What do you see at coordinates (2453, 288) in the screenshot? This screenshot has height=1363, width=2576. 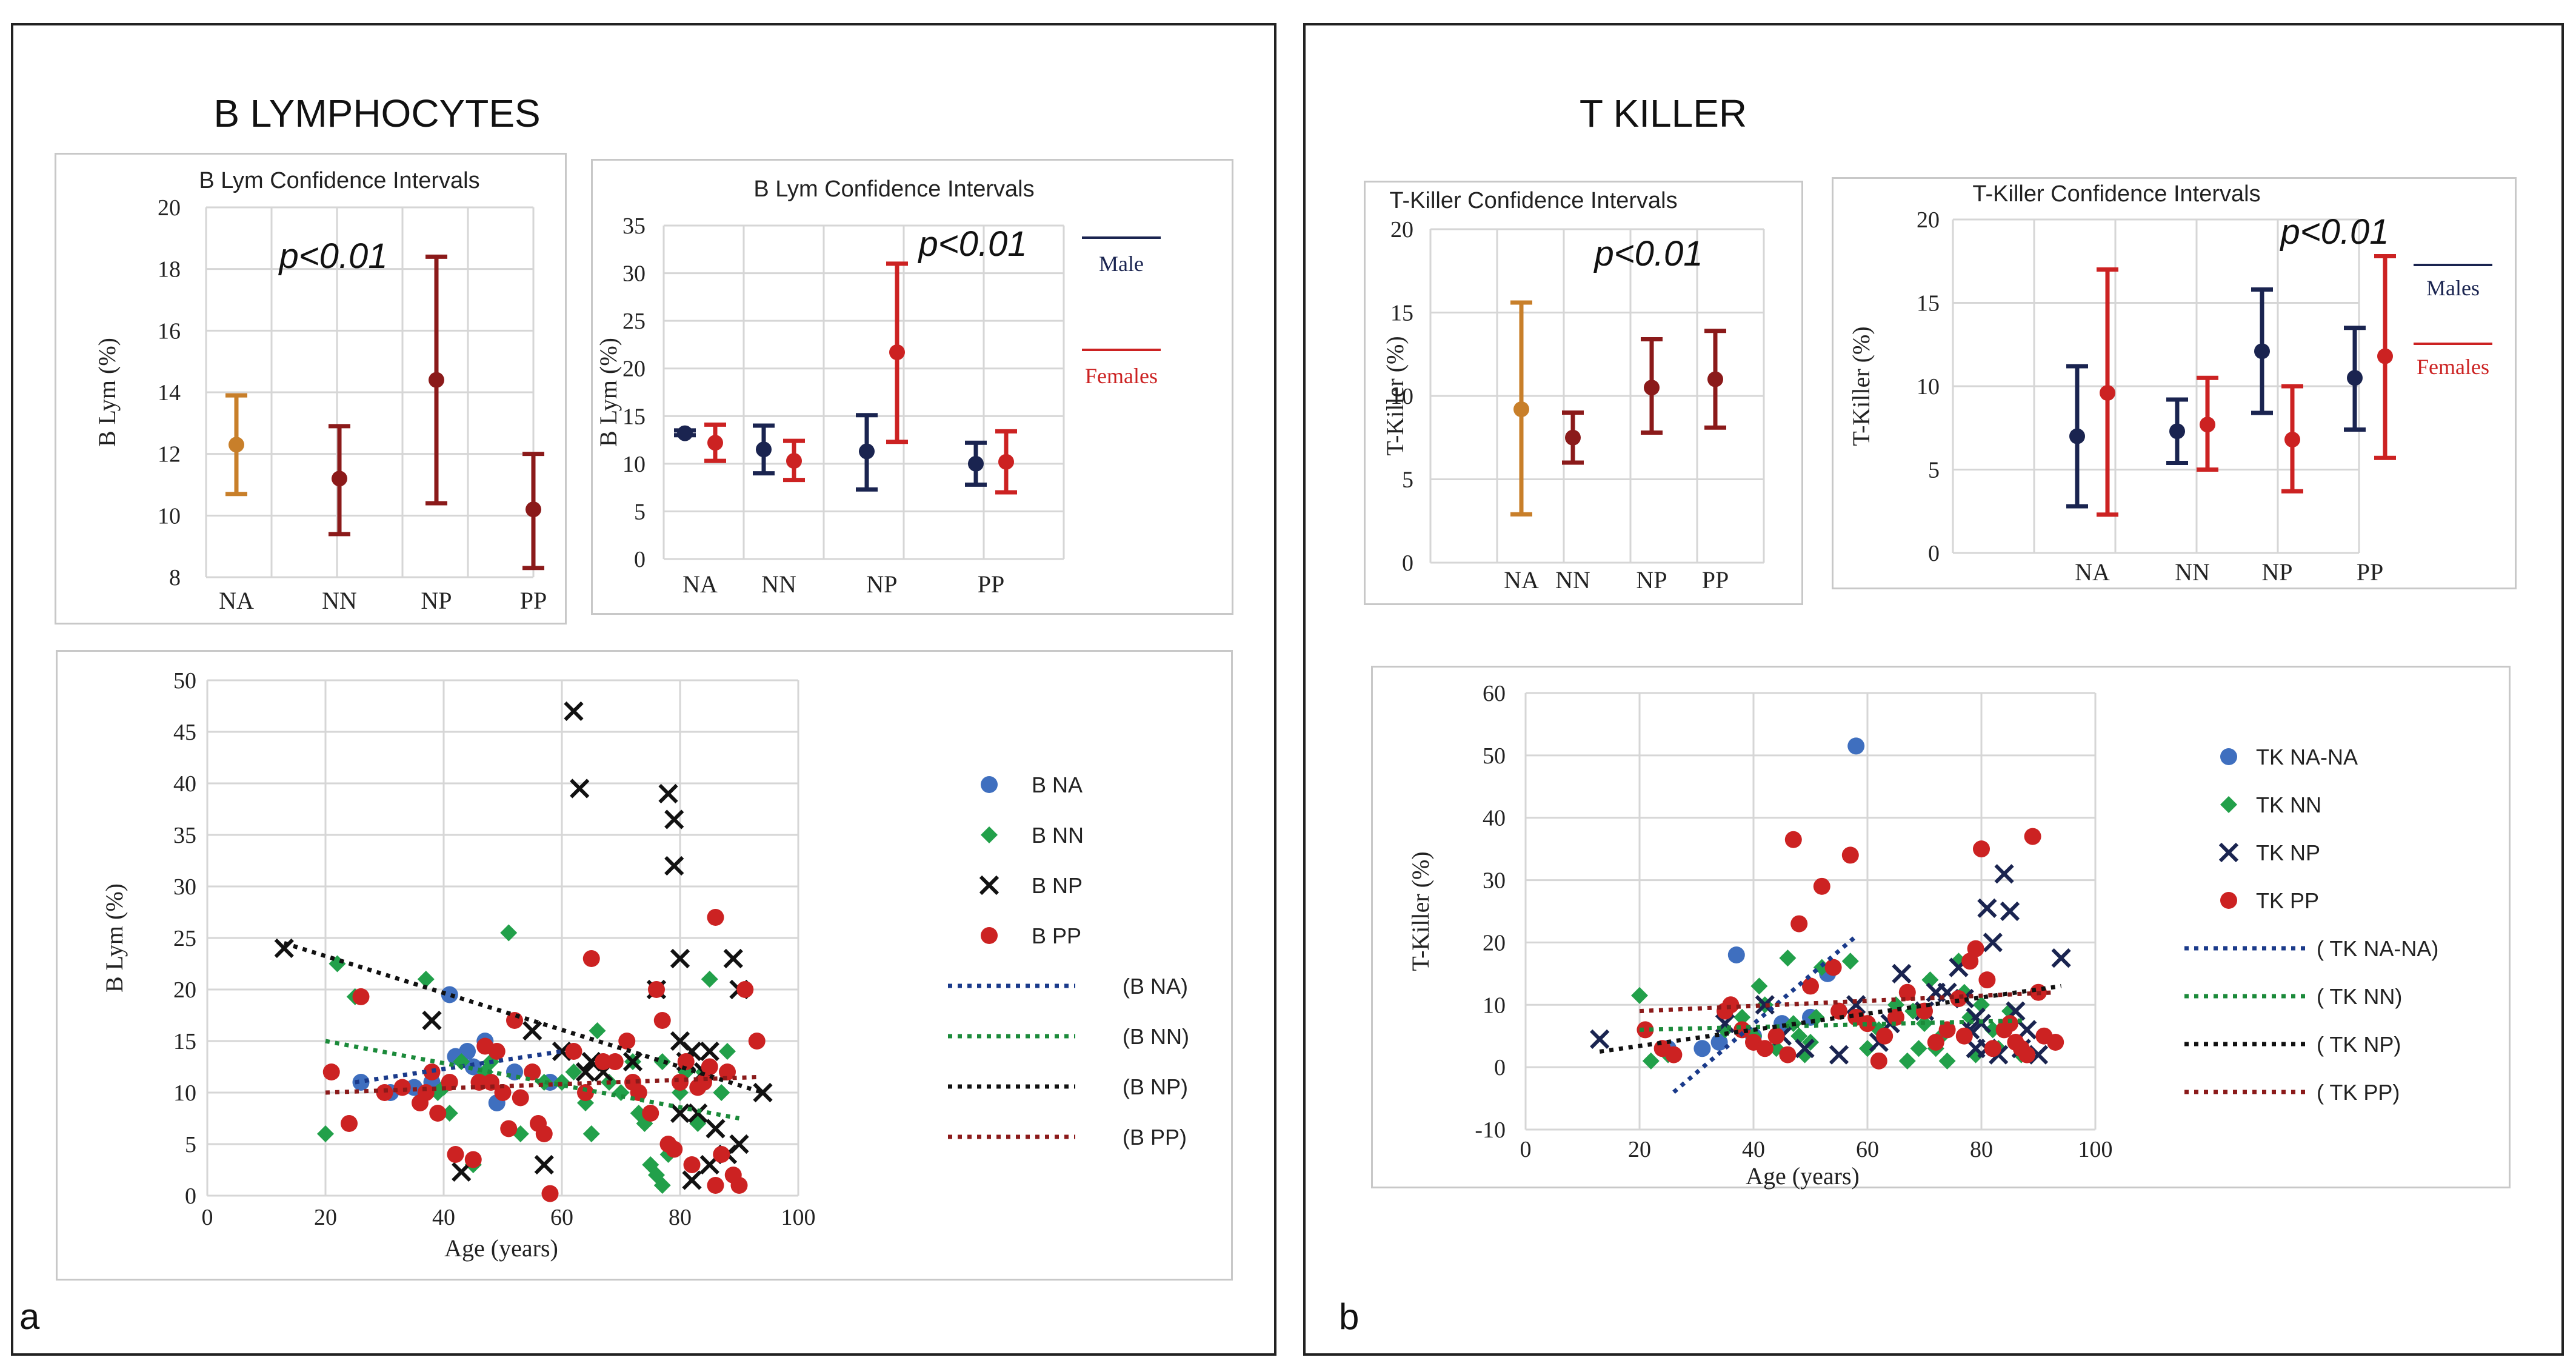 I see `legend-label-male: Males` at bounding box center [2453, 288].